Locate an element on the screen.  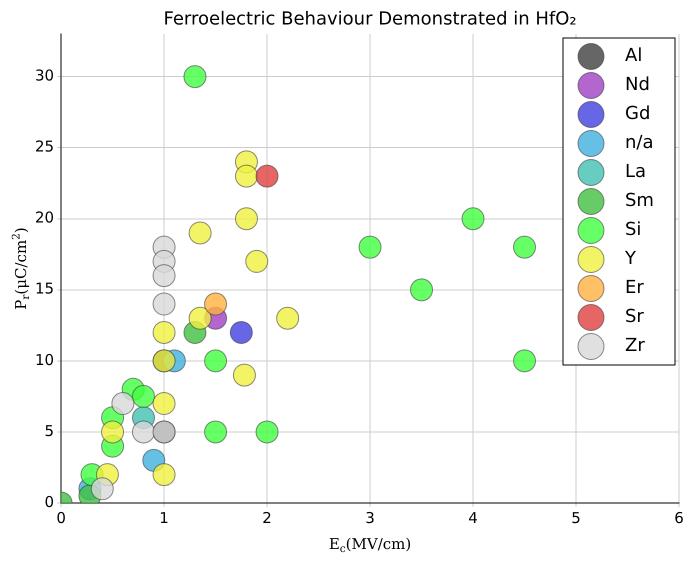
legend-label: Sr is located at coordinates (634, 317).